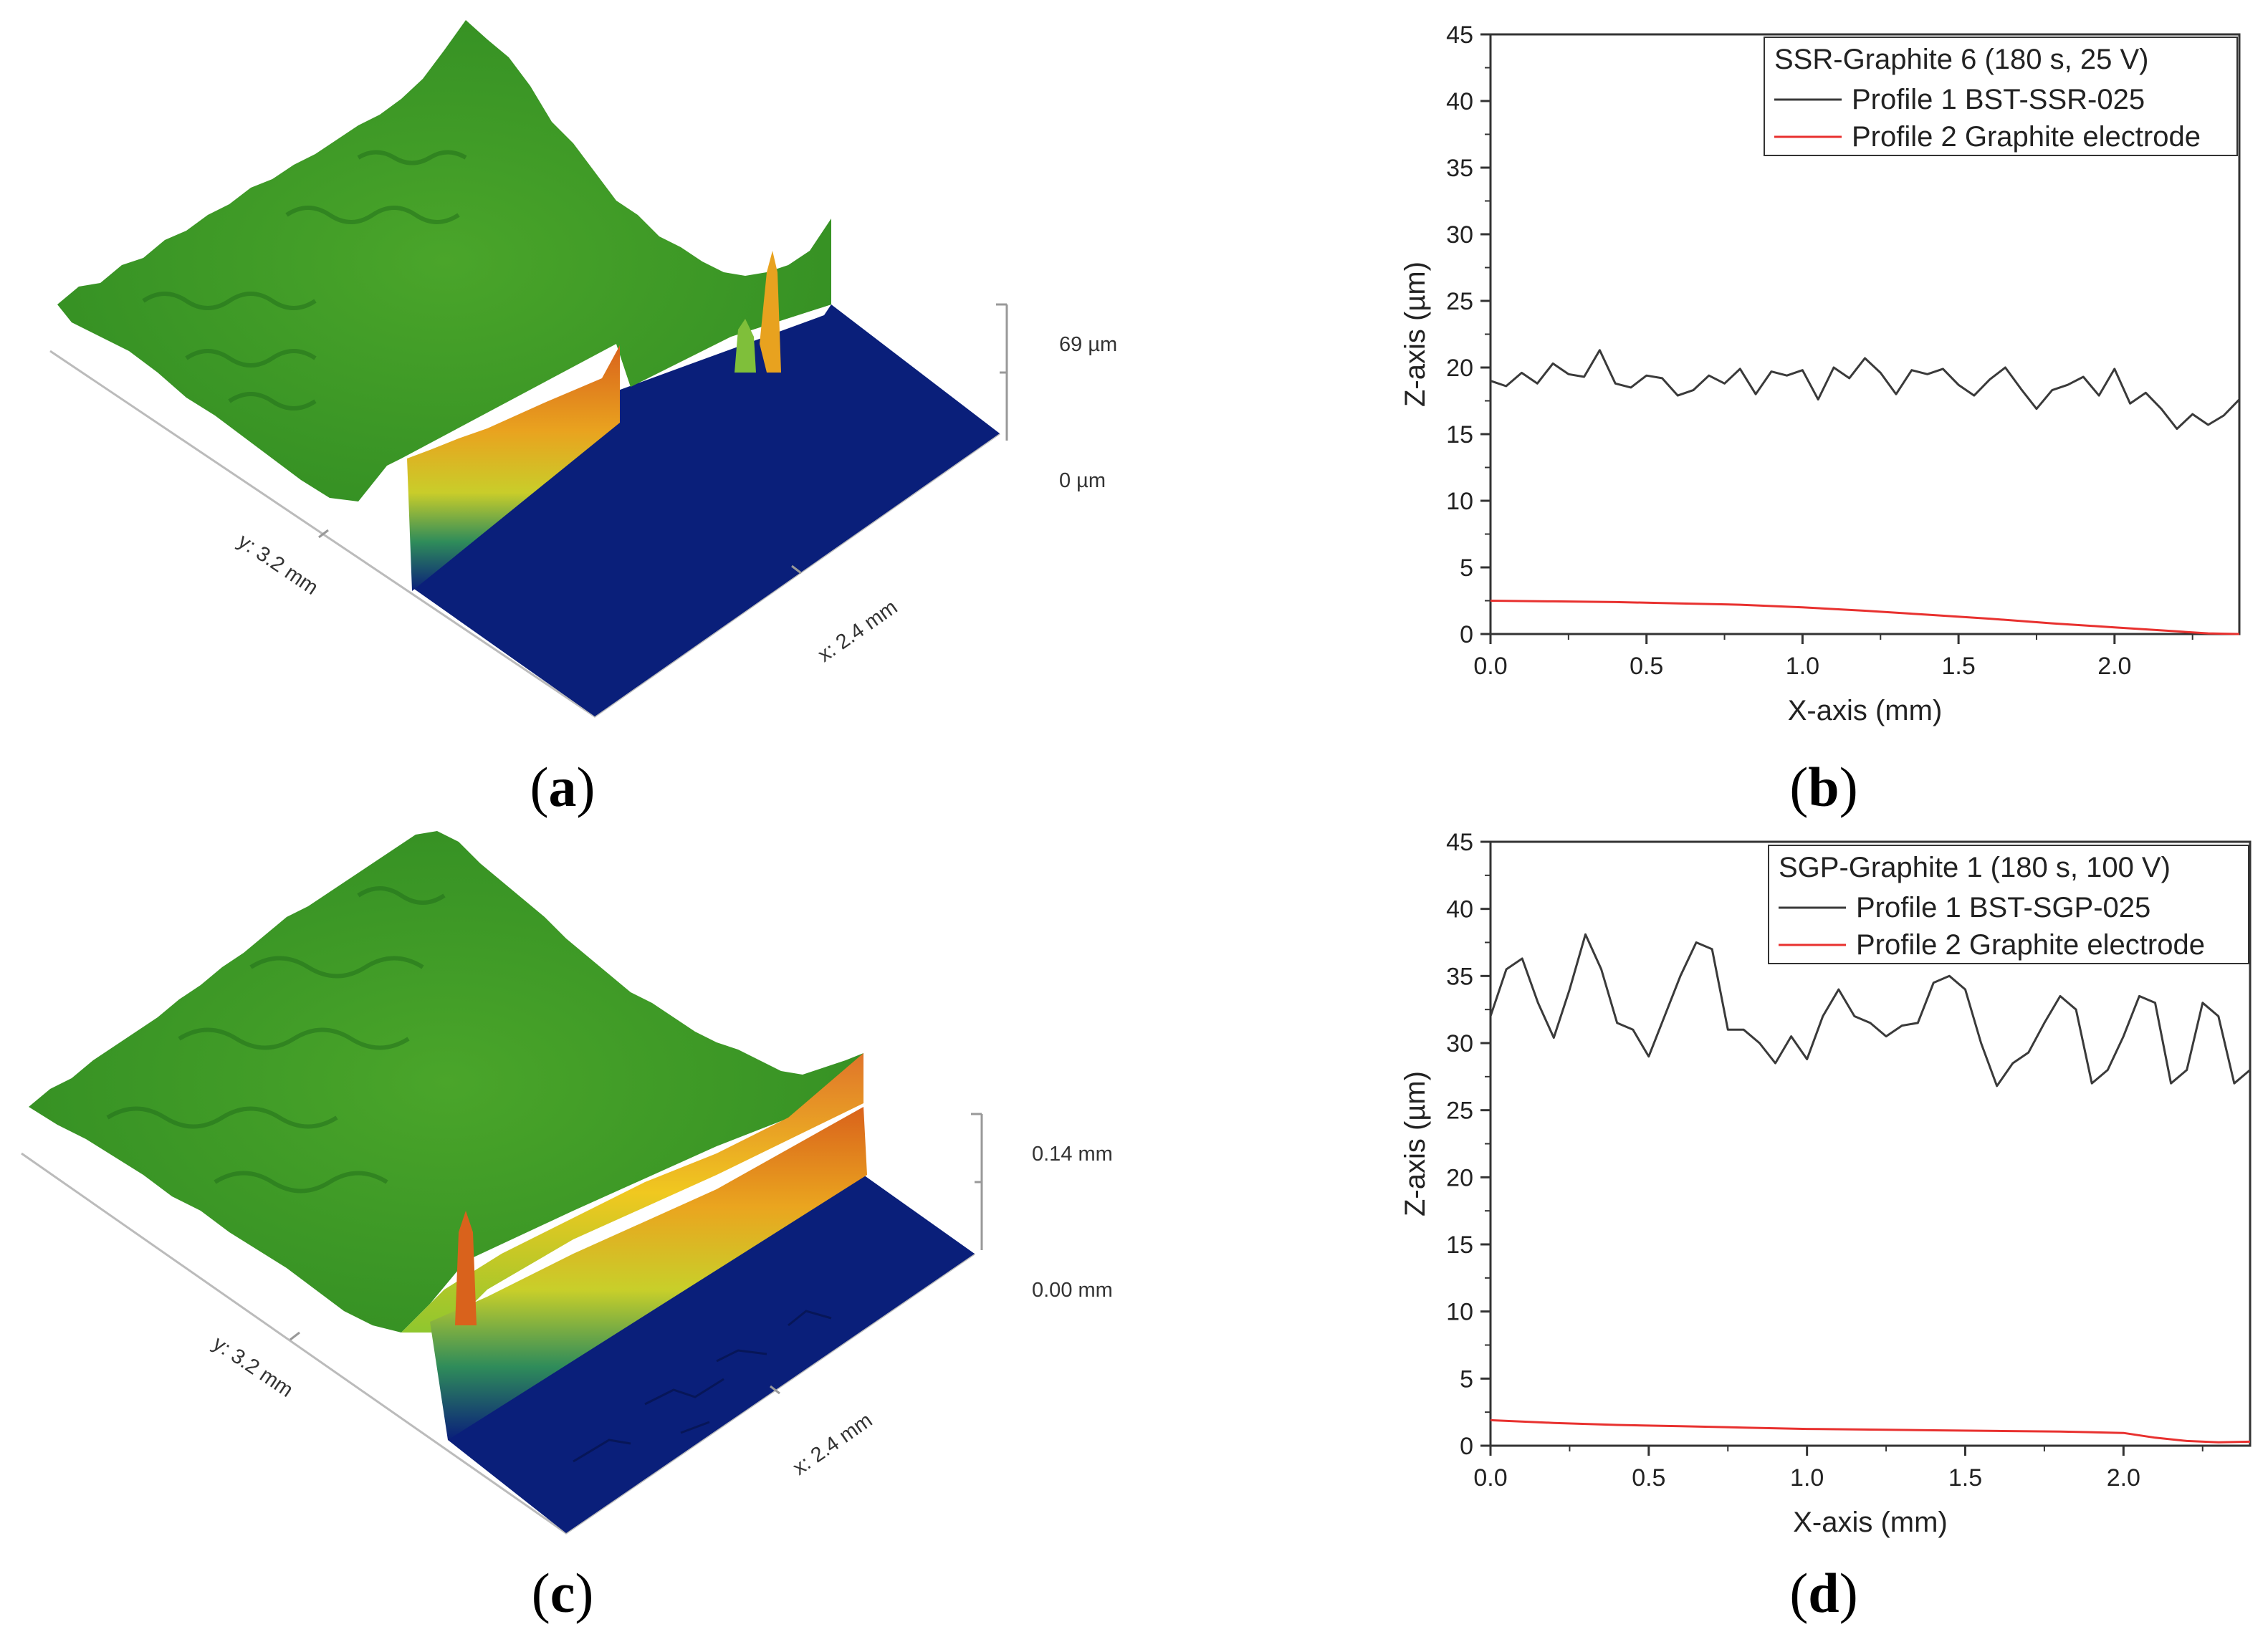 The height and width of the screenshot is (1642, 2268). What do you see at coordinates (833, 1443) in the screenshot?
I see `x-axis-label-c: x: 2.4 mm` at bounding box center [833, 1443].